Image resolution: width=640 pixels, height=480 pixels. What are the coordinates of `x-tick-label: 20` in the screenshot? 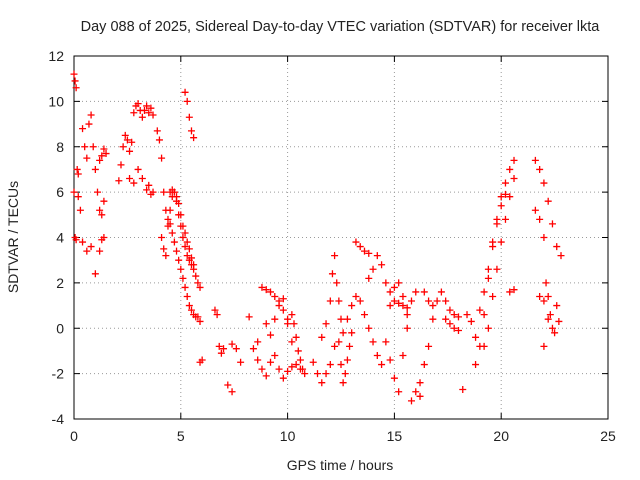 It's located at (501, 436).